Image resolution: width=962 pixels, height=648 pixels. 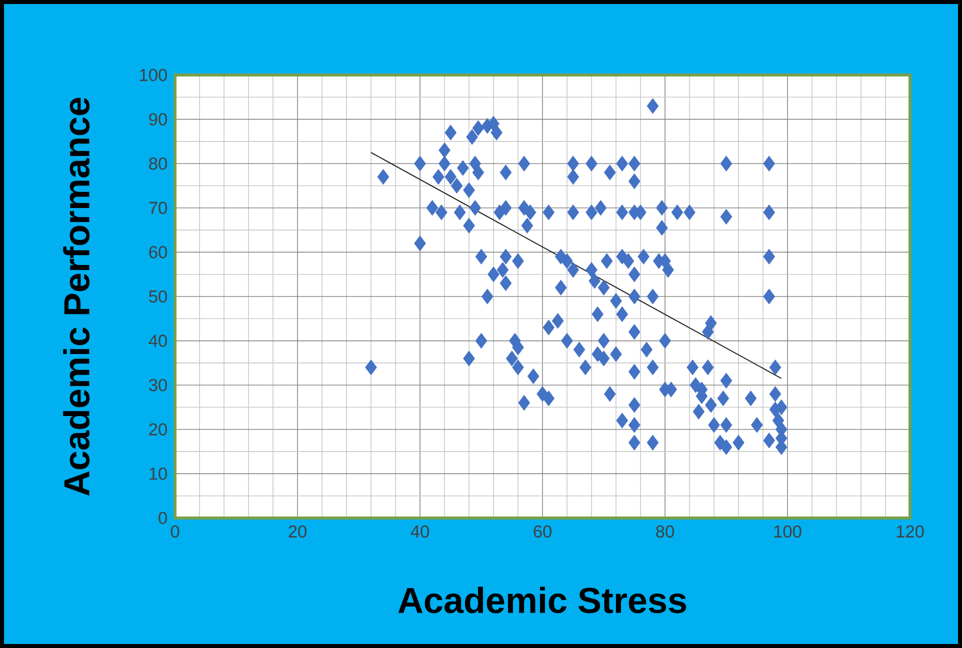 What do you see at coordinates (153, 75) in the screenshot?
I see `y-tick-label: 100` at bounding box center [153, 75].